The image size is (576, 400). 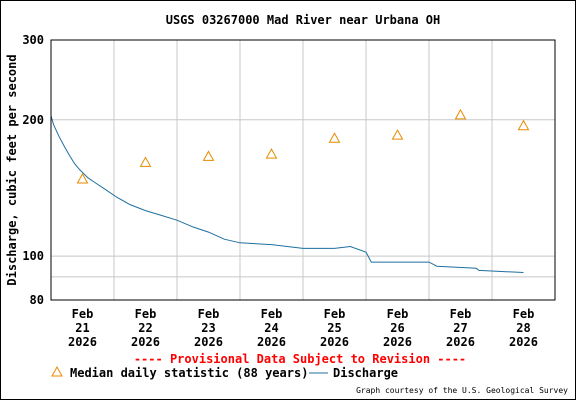 I want to click on y-axis-label: Discharge, cubic feet per second, so click(x=12, y=169).